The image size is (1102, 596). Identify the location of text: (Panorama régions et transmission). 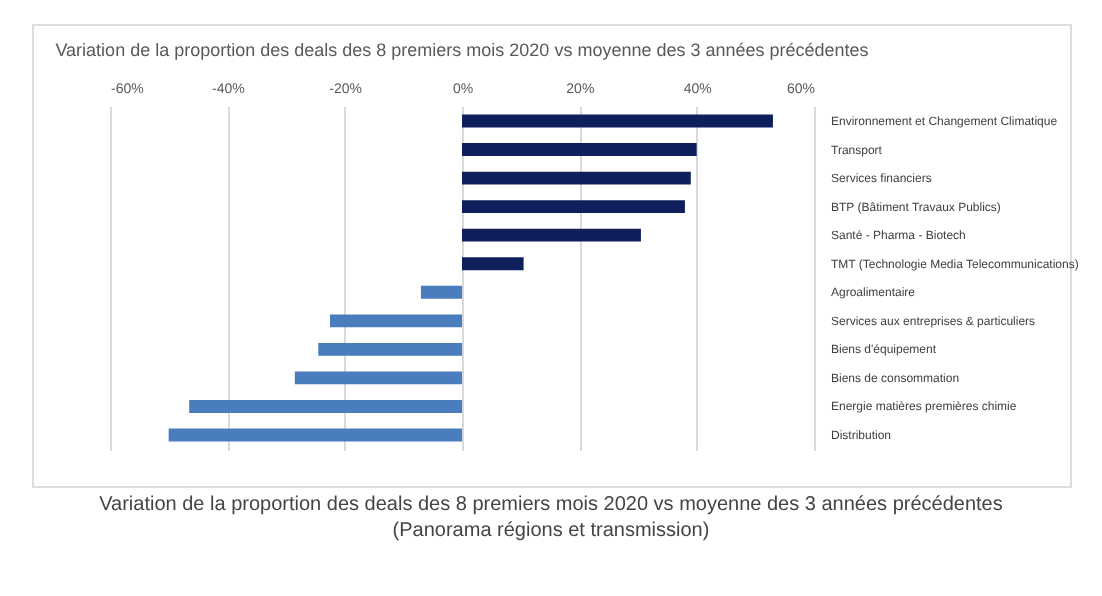
(551, 531).